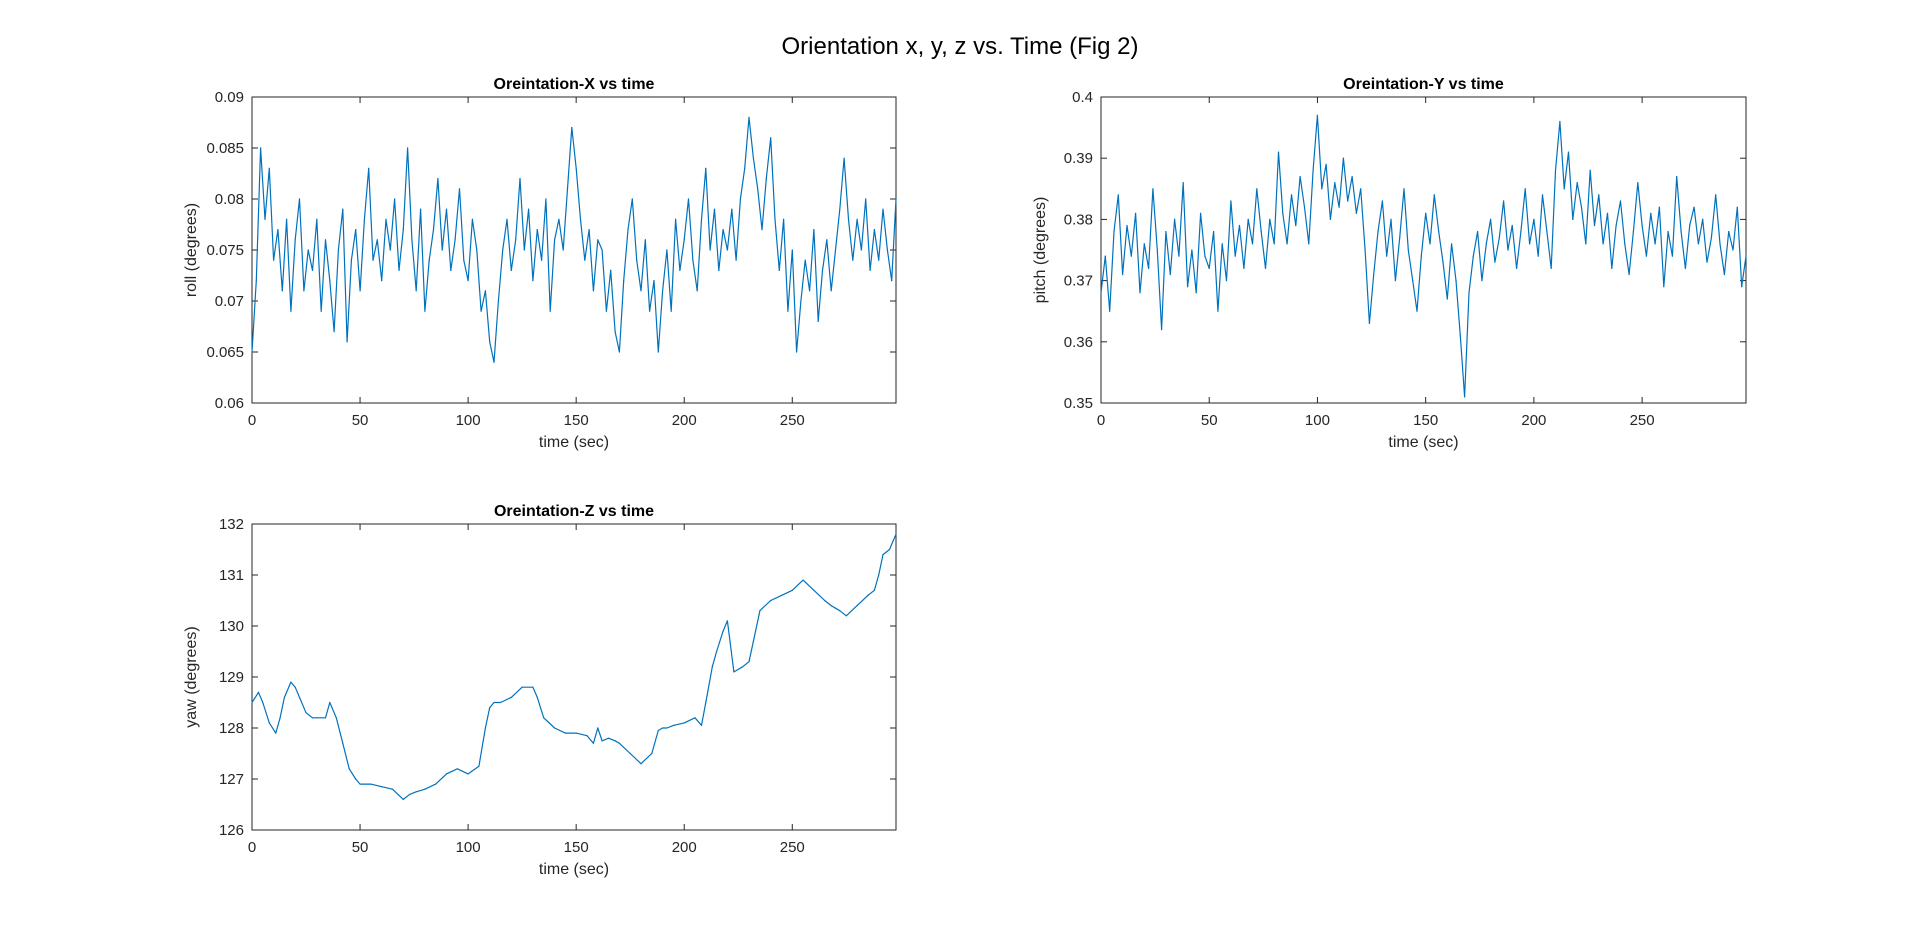 This screenshot has width=1920, height=926. I want to click on y-tick-label: 0.085, so click(225, 148).